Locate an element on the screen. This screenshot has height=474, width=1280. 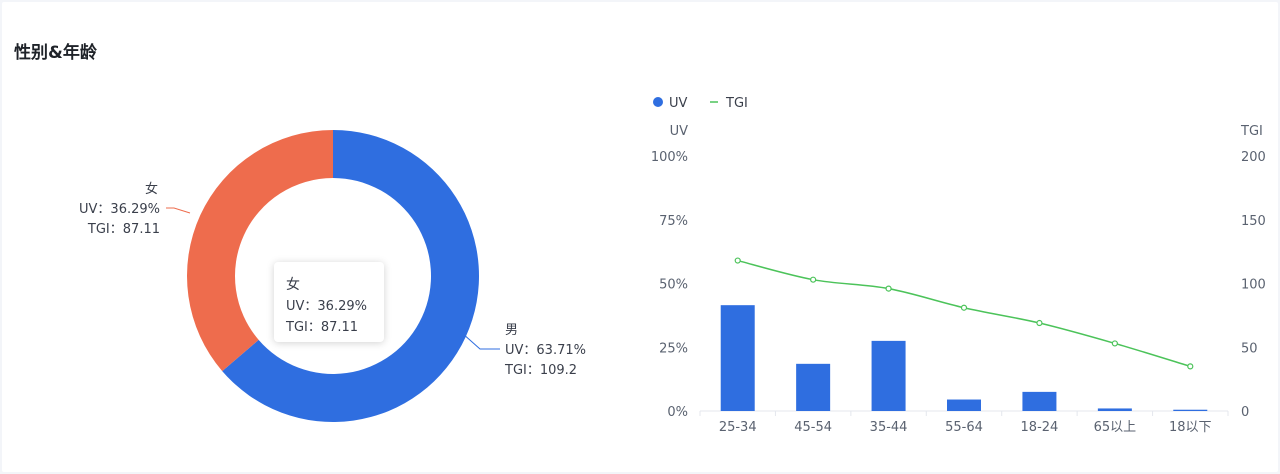
y-left-tick-label: 75% is located at coordinates (673, 221).